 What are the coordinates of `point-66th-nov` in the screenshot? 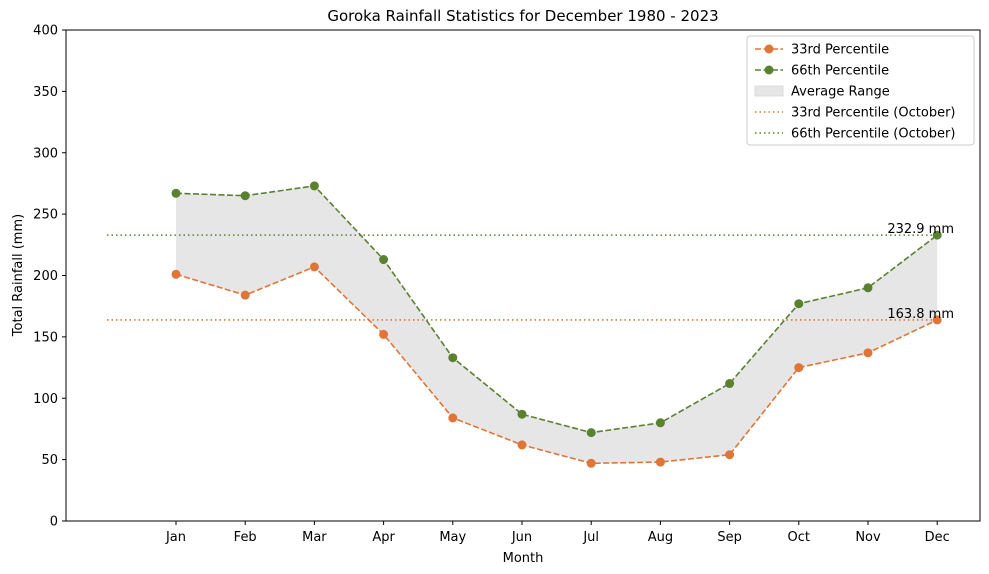 It's located at (868, 288).